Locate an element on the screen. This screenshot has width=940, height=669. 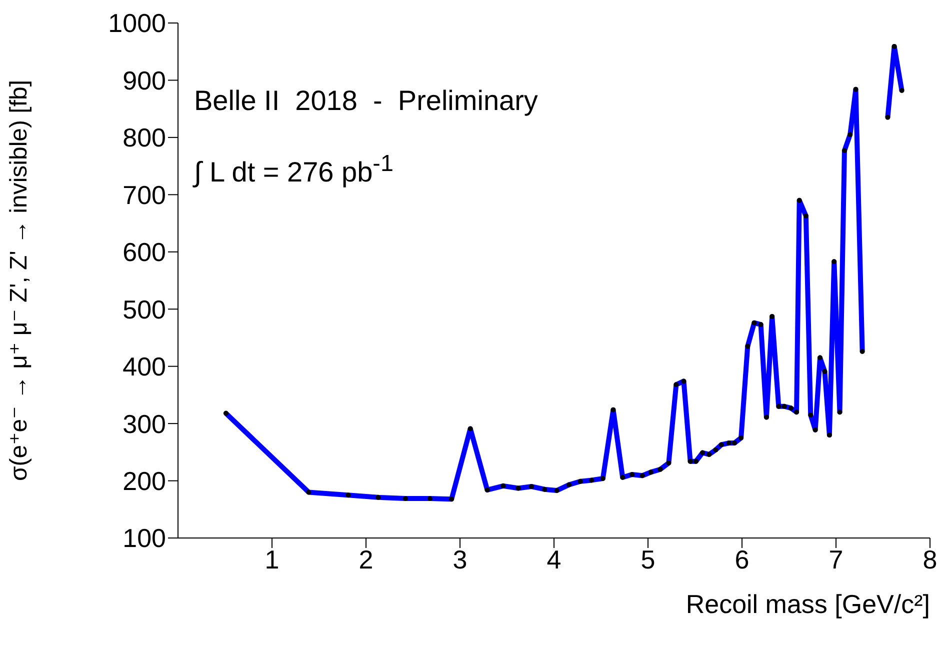
x-tick-label: 2 is located at coordinates (366, 559).